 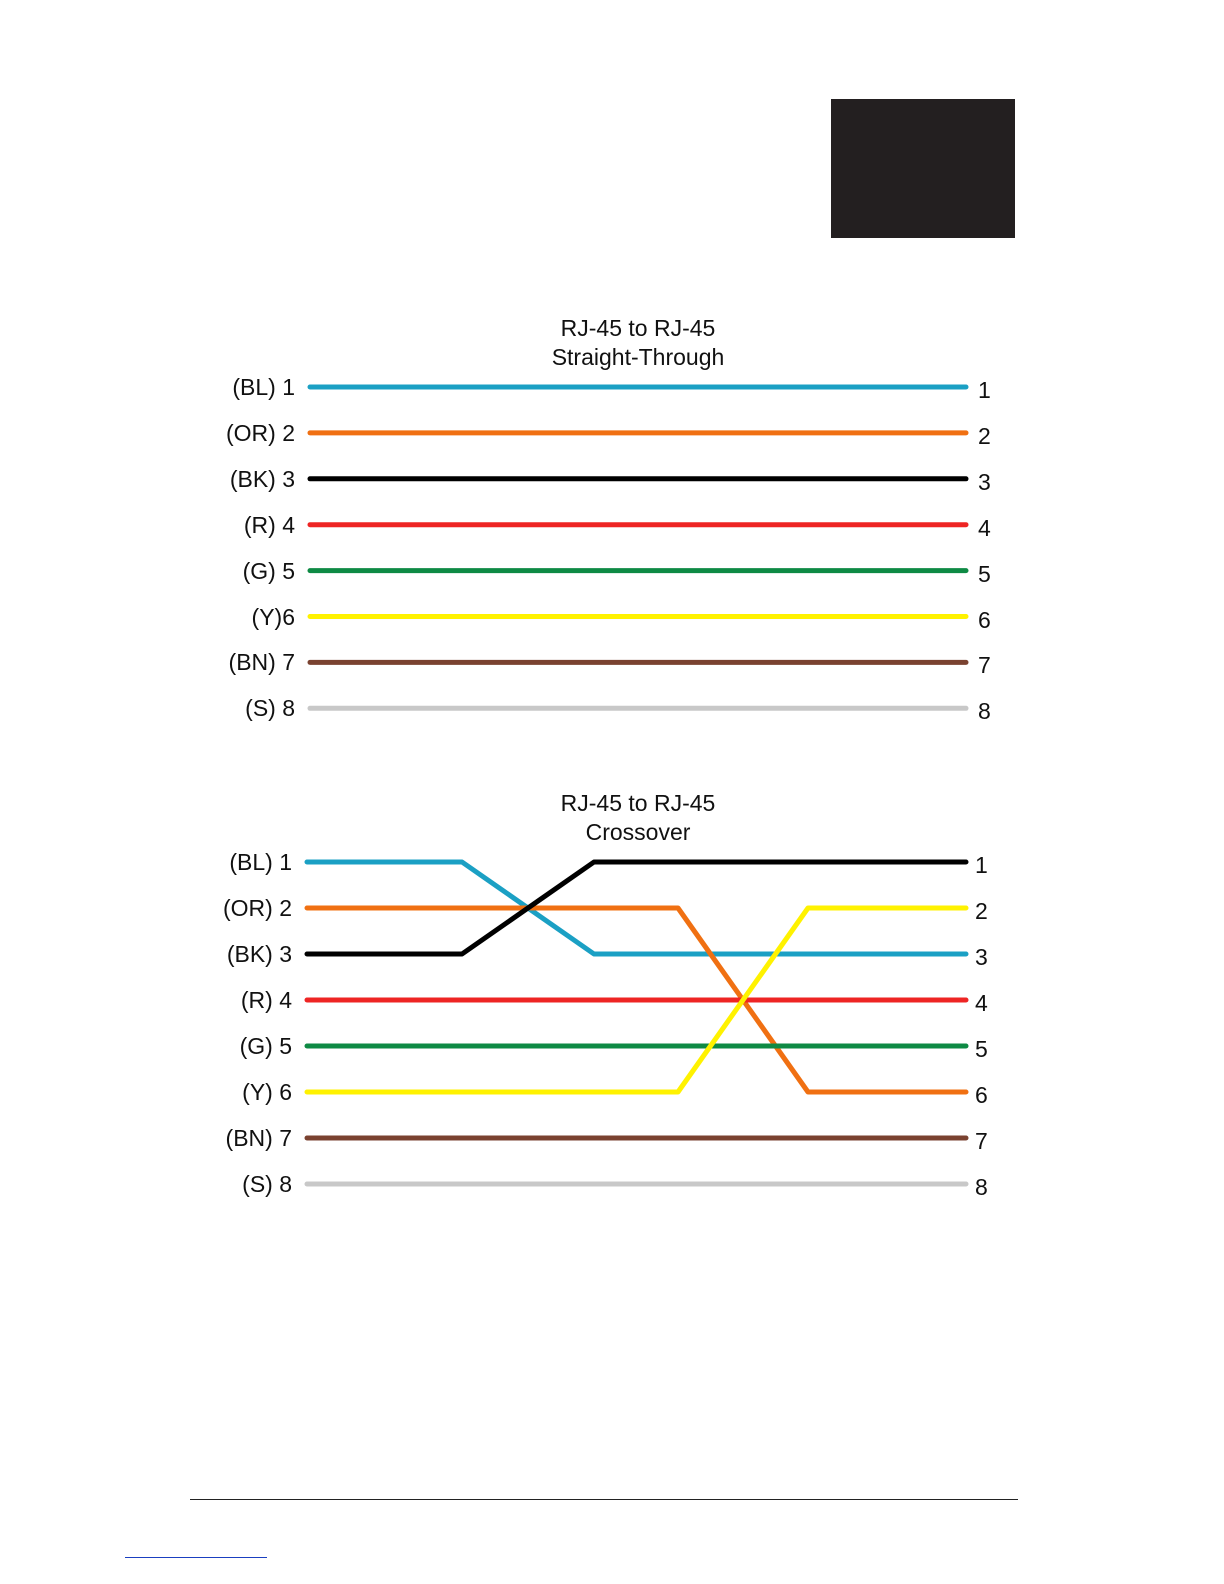 What do you see at coordinates (262, 478) in the screenshot?
I see `straight-left-pin-label: (BK) 3` at bounding box center [262, 478].